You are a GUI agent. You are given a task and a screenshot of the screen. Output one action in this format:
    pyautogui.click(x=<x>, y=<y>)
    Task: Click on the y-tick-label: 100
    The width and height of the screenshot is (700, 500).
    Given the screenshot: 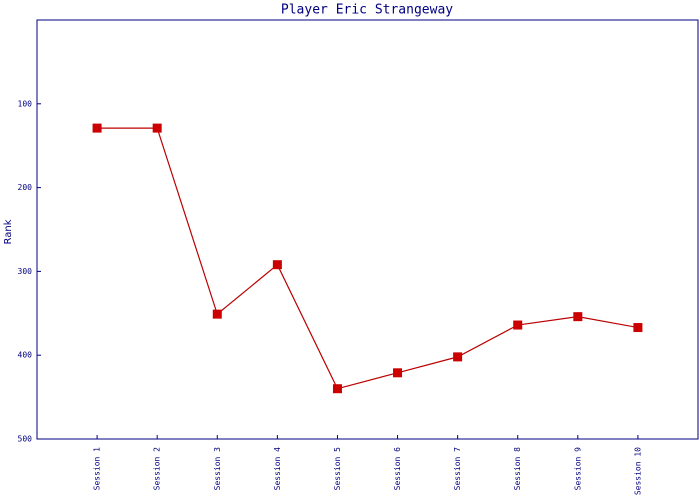 What is the action you would take?
    pyautogui.click(x=25, y=103)
    